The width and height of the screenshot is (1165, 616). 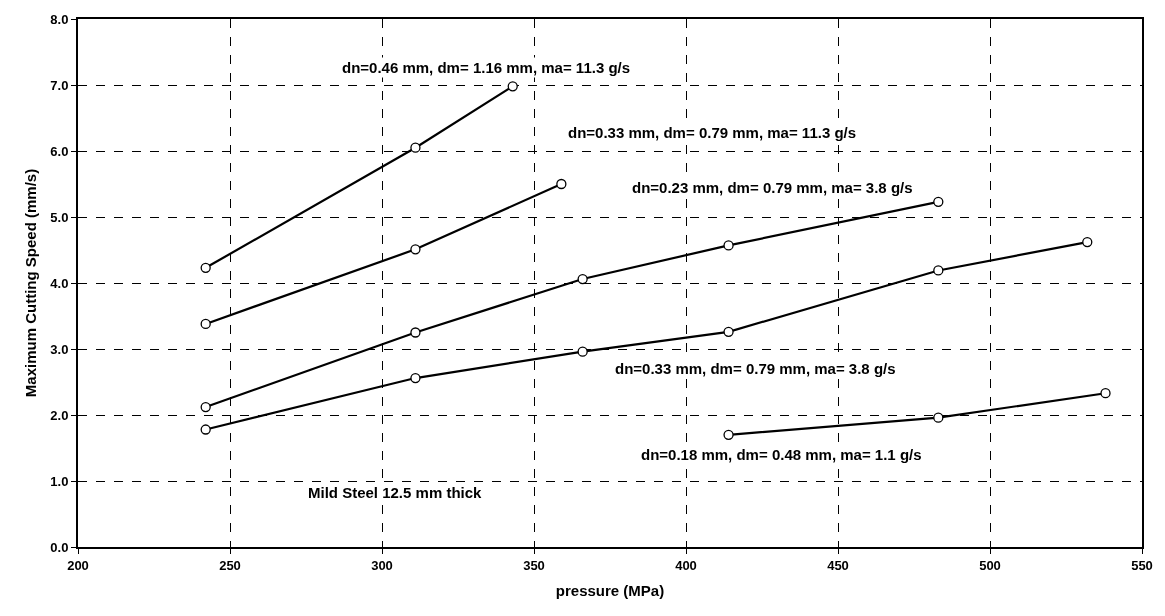 What do you see at coordinates (59, 19) in the screenshot?
I see `y-tick-label: 8.0` at bounding box center [59, 19].